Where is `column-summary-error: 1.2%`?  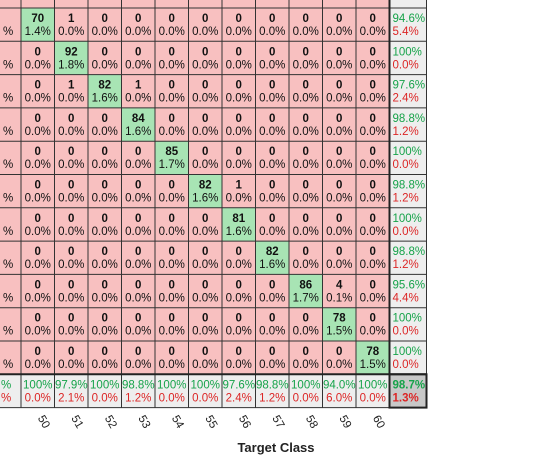
column-summary-error: 1.2% is located at coordinates (272, 398).